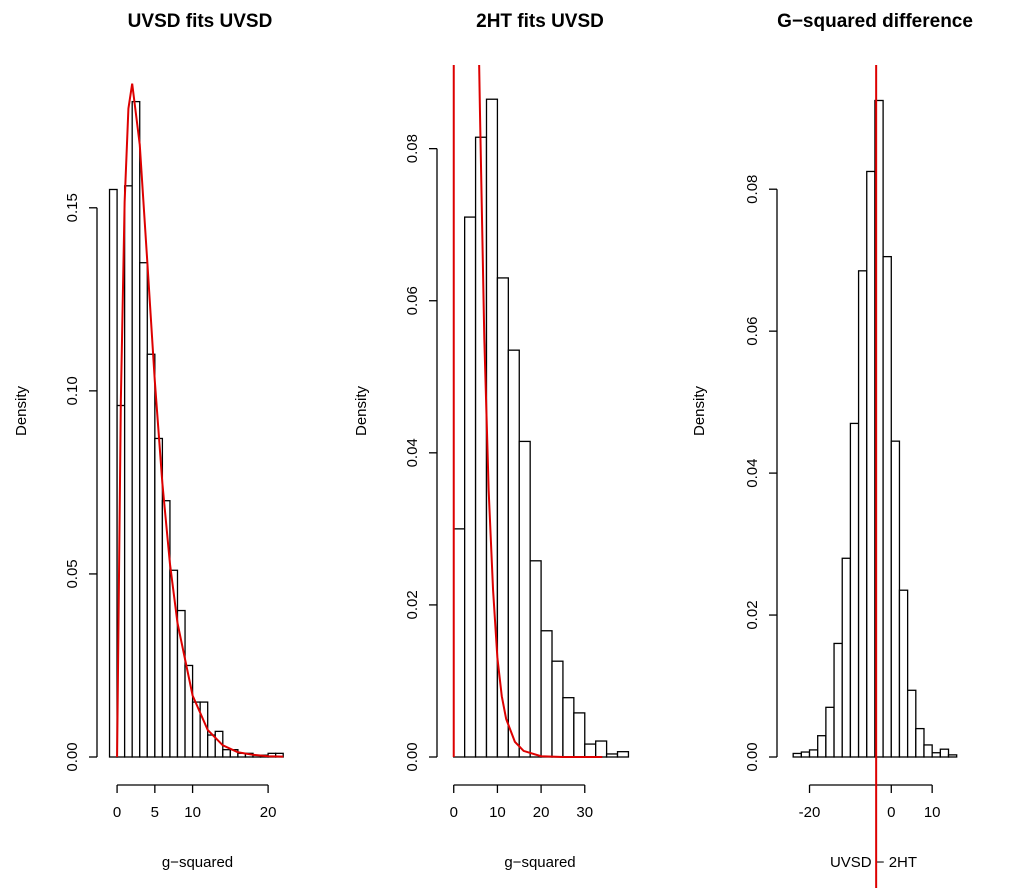  Describe the element at coordinates (72, 573) in the screenshot. I see `y-tick-label: 0.05` at that location.